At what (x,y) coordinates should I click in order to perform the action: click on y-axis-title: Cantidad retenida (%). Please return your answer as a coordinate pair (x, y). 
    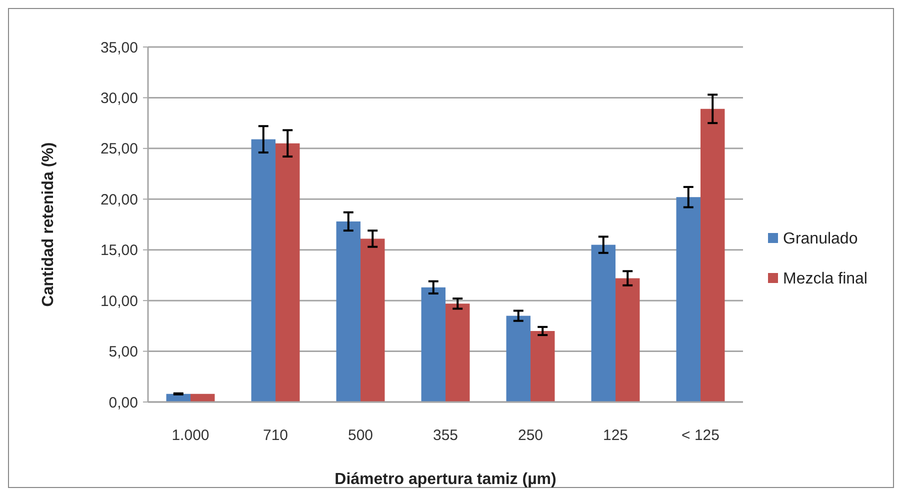
    Looking at the image, I should click on (48, 224).